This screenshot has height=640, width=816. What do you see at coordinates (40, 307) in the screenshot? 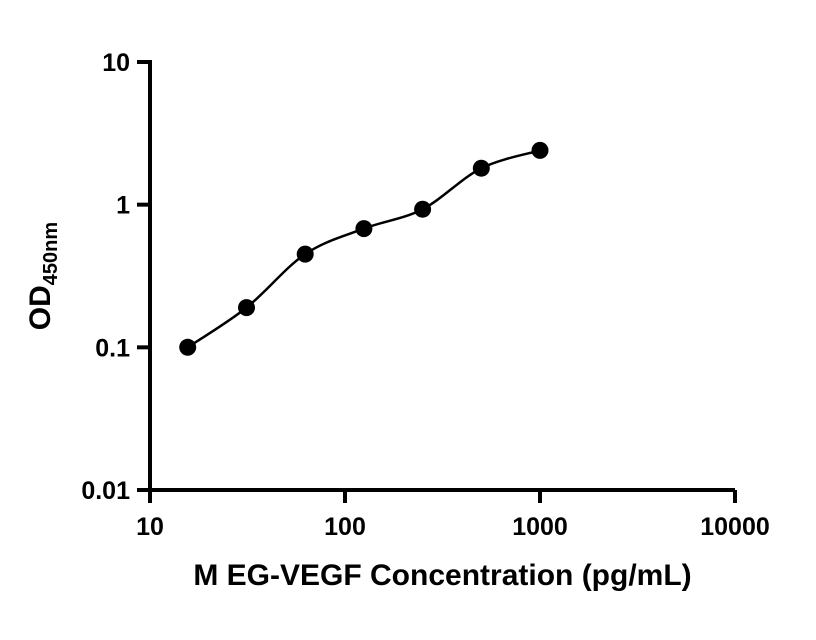
I see `y-axis-title-main: OD` at bounding box center [40, 307].